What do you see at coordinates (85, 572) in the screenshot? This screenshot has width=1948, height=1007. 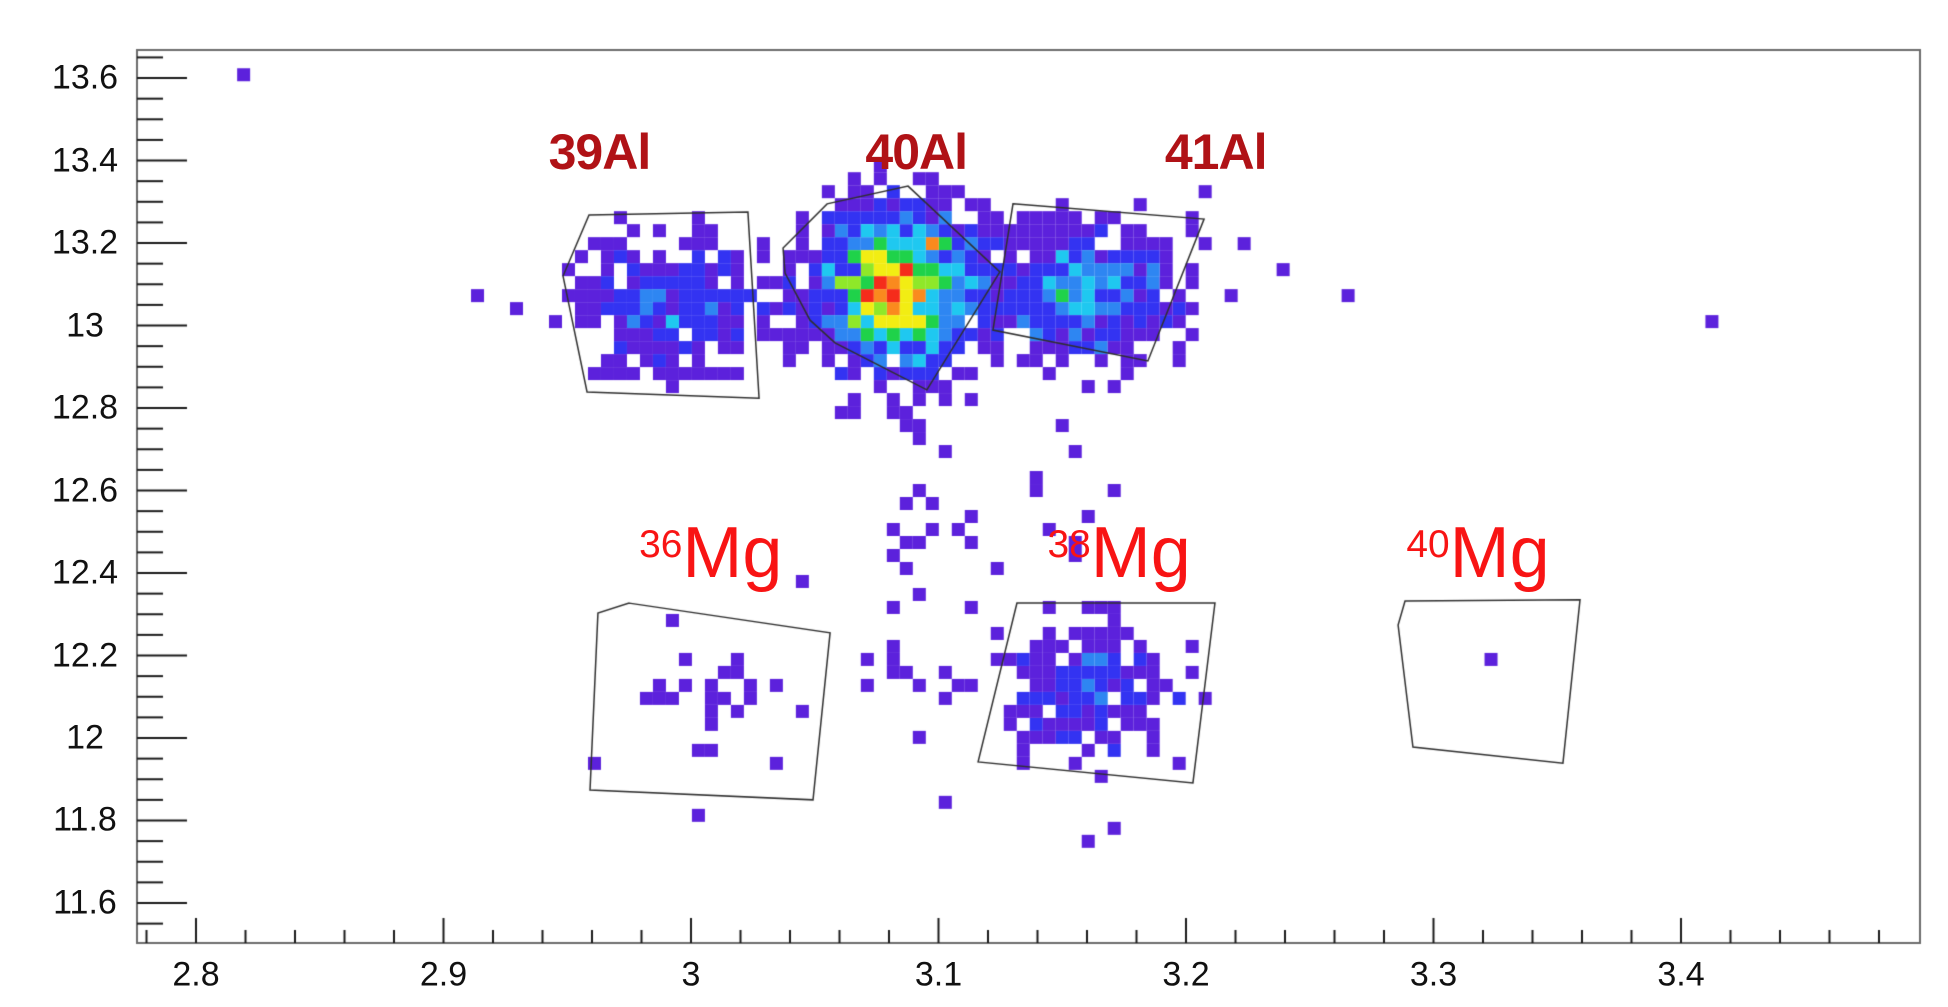 I see `y-tick-label: 12.4` at bounding box center [85, 572].